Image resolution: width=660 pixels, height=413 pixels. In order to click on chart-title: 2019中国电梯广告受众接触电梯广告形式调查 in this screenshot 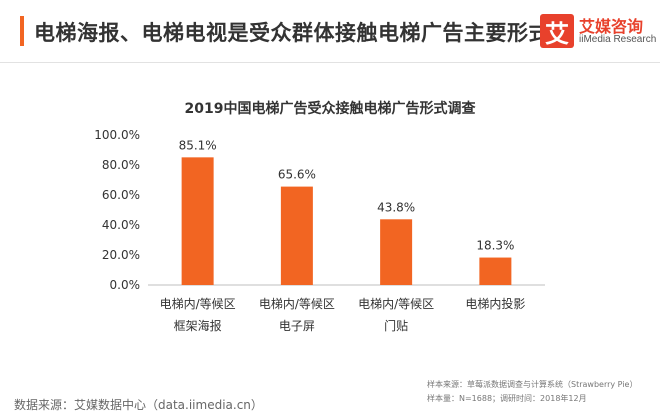, I will do `click(330, 109)`.